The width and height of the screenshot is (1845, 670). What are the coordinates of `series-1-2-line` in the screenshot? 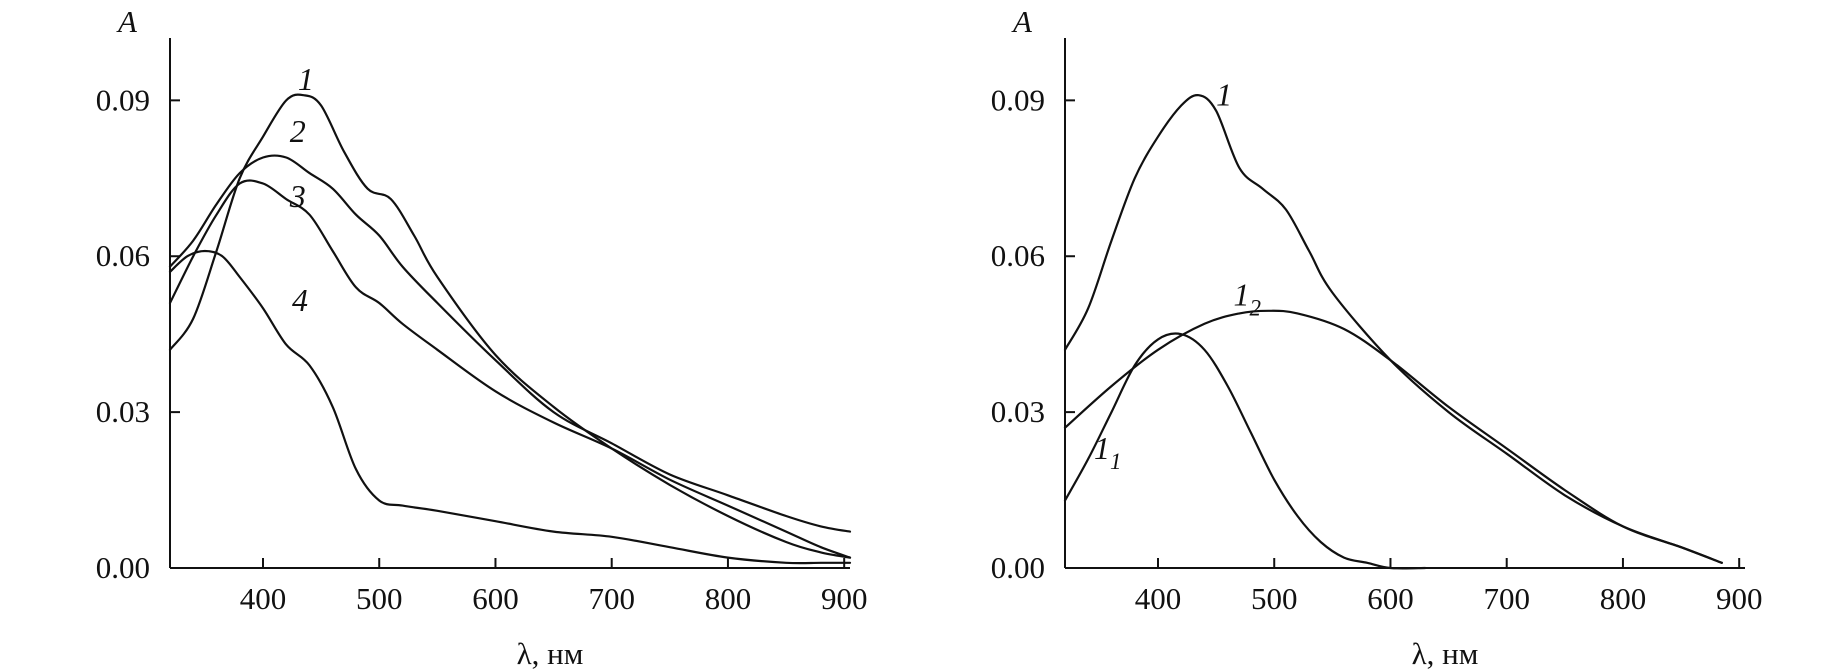 It's located at (1393, 436).